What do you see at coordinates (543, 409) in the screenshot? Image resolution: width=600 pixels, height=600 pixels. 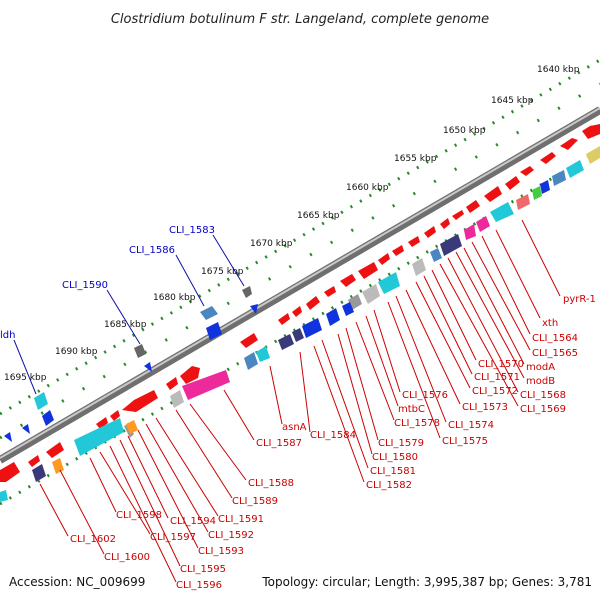 I see `gene-label: CLI_1569` at bounding box center [543, 409].